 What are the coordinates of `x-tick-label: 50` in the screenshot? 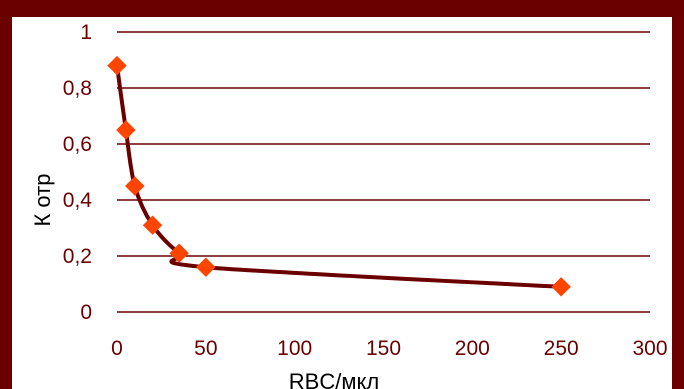 It's located at (205, 348).